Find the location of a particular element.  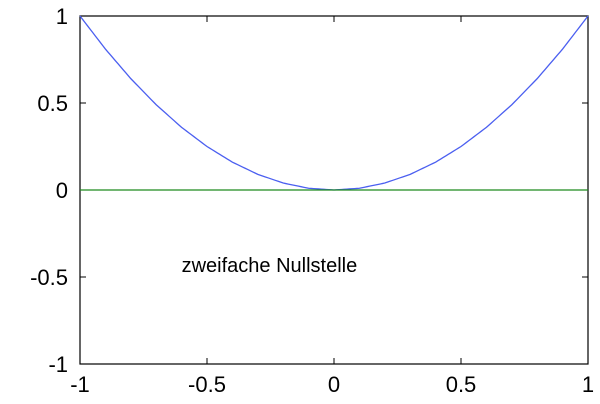

y-tick-label: 1 is located at coordinates (62, 16).